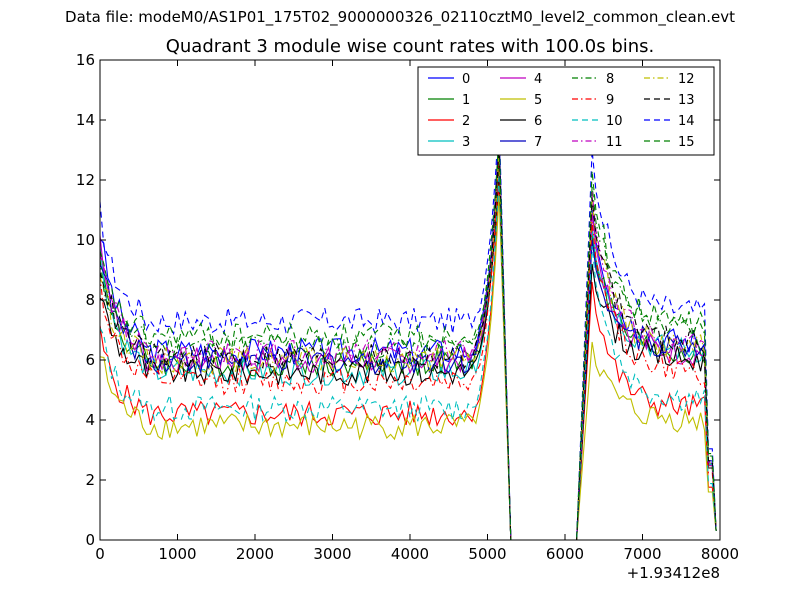  Describe the element at coordinates (610, 100) in the screenshot. I see `legend-label-9: 9` at that location.